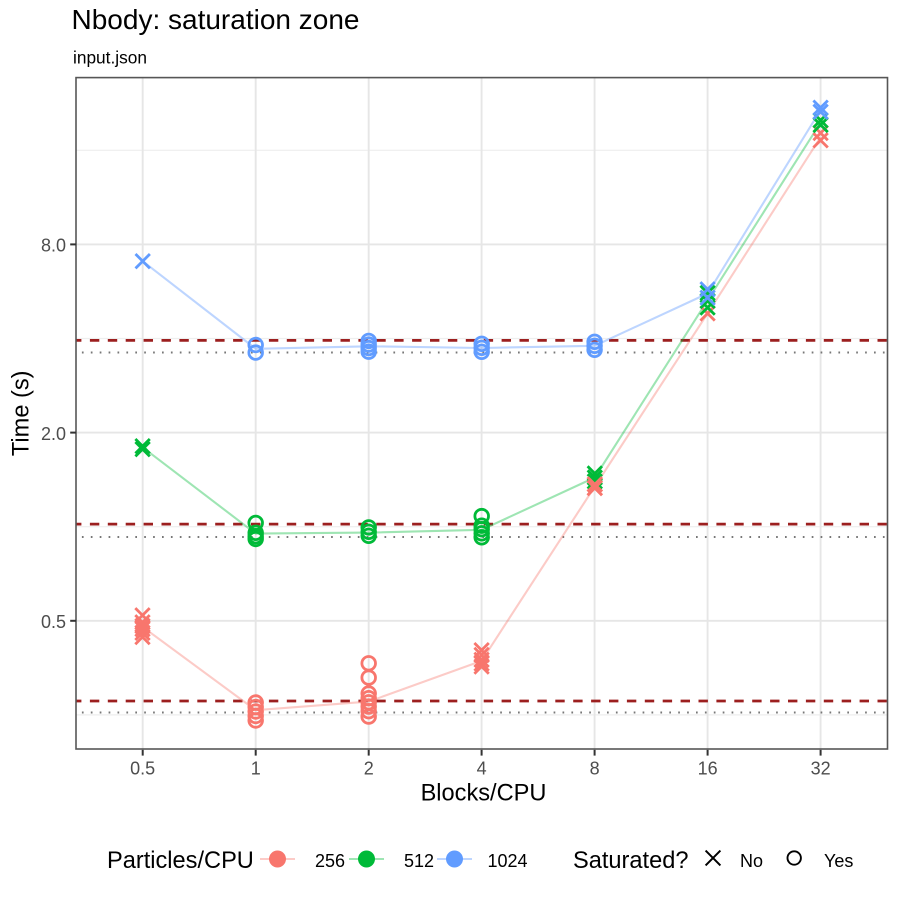 Image resolution: width=900 pixels, height=900 pixels. I want to click on svg-text: 2, so click(369, 769).